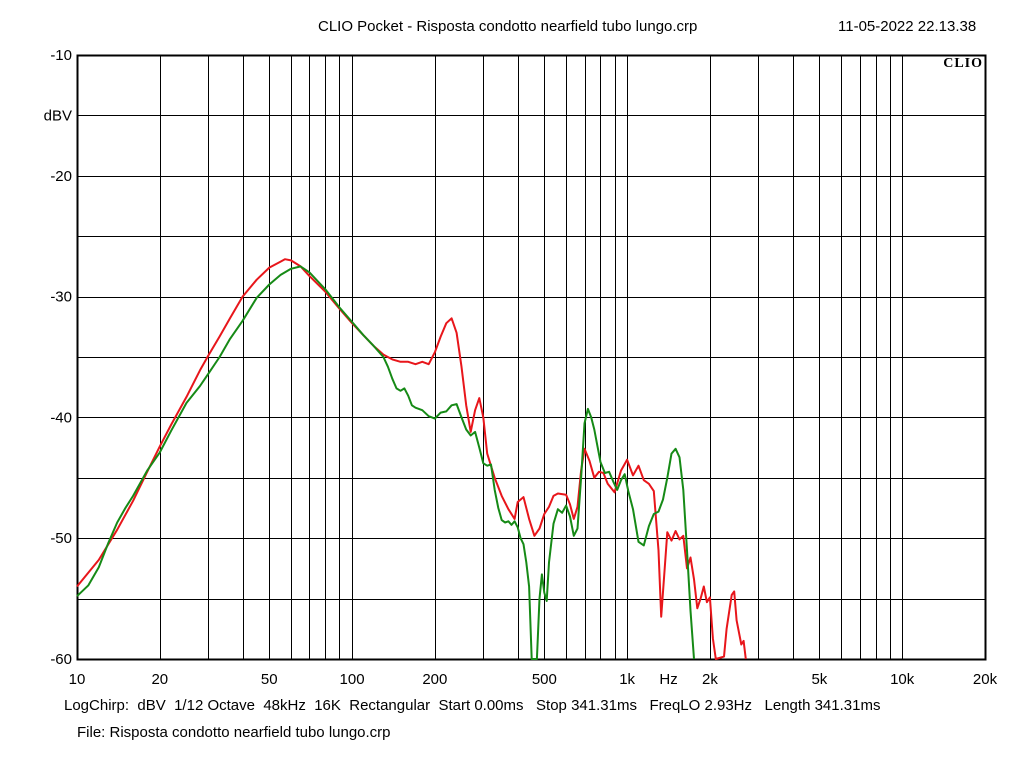  I want to click on timestamp: 11-05-2022 22.13.38, so click(907, 26).